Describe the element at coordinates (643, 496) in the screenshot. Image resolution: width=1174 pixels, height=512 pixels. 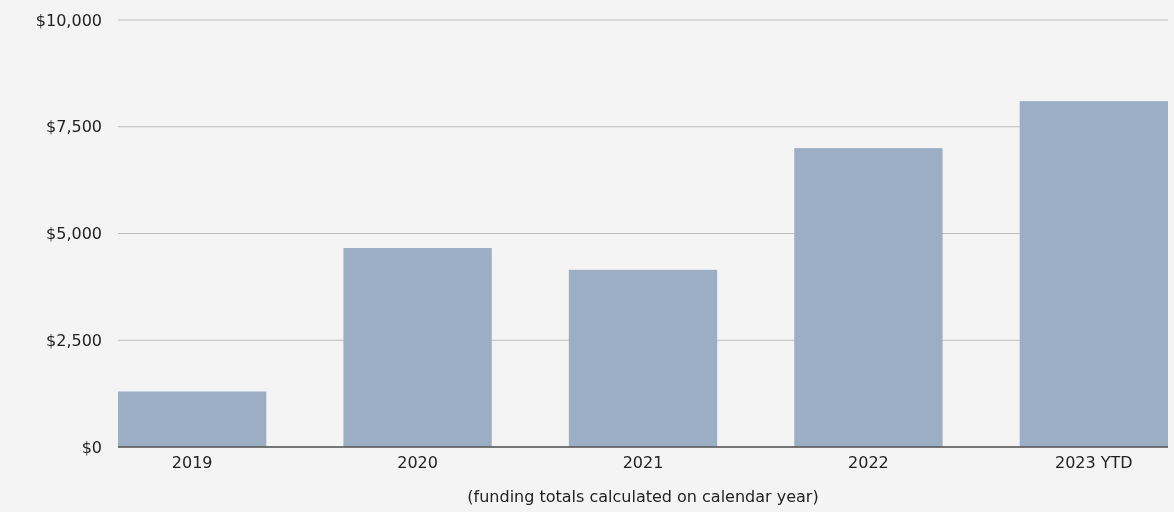
I see `x-axis-title: (funding totals calculated on calendar year)` at that location.